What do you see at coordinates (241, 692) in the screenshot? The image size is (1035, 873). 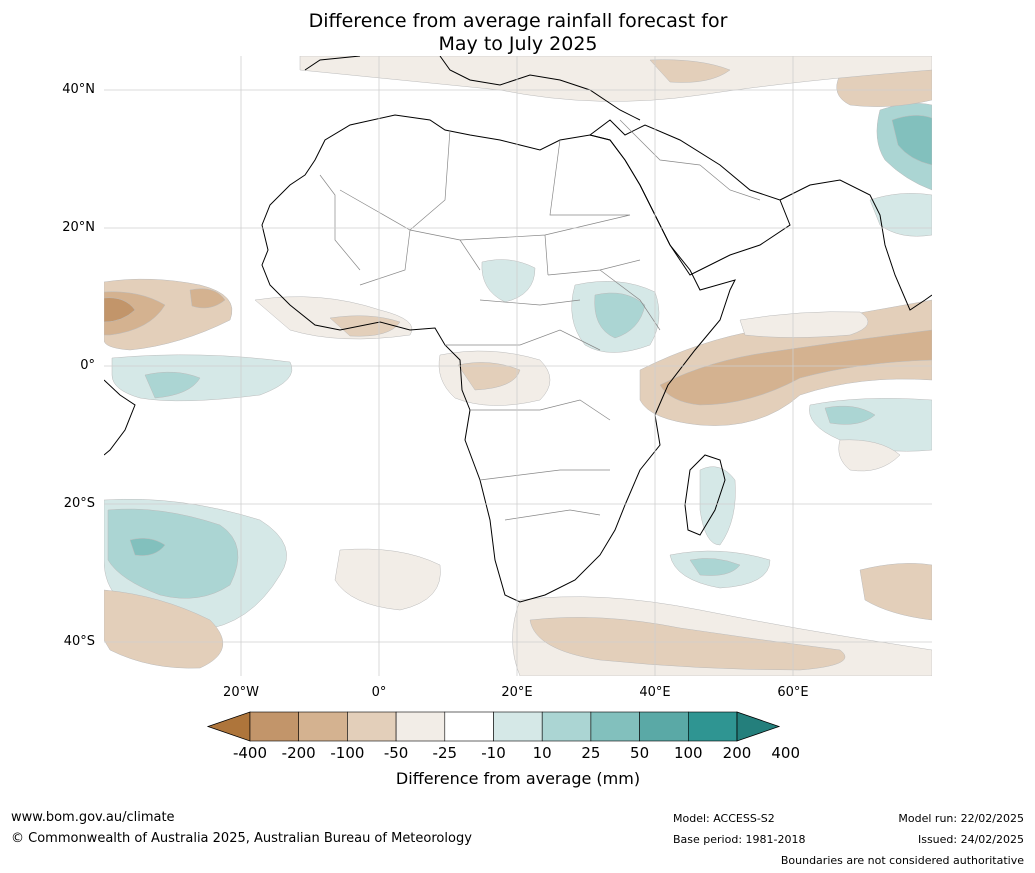 I see `lon-label-20w: 20°W` at bounding box center [241, 692].